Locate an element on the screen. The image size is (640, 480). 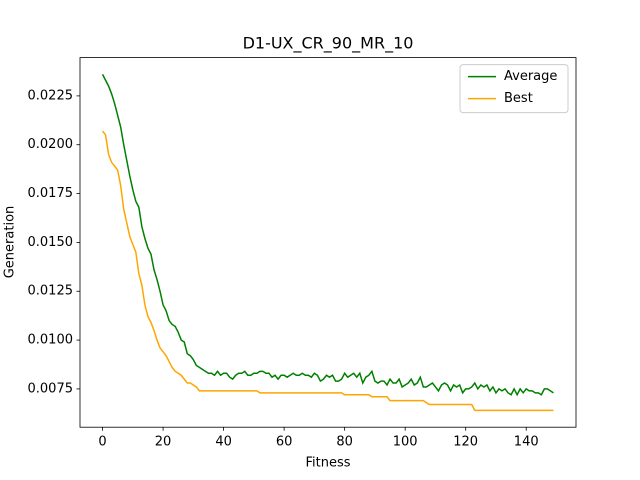
y-tick-label: 0.0200 is located at coordinates (51, 144).